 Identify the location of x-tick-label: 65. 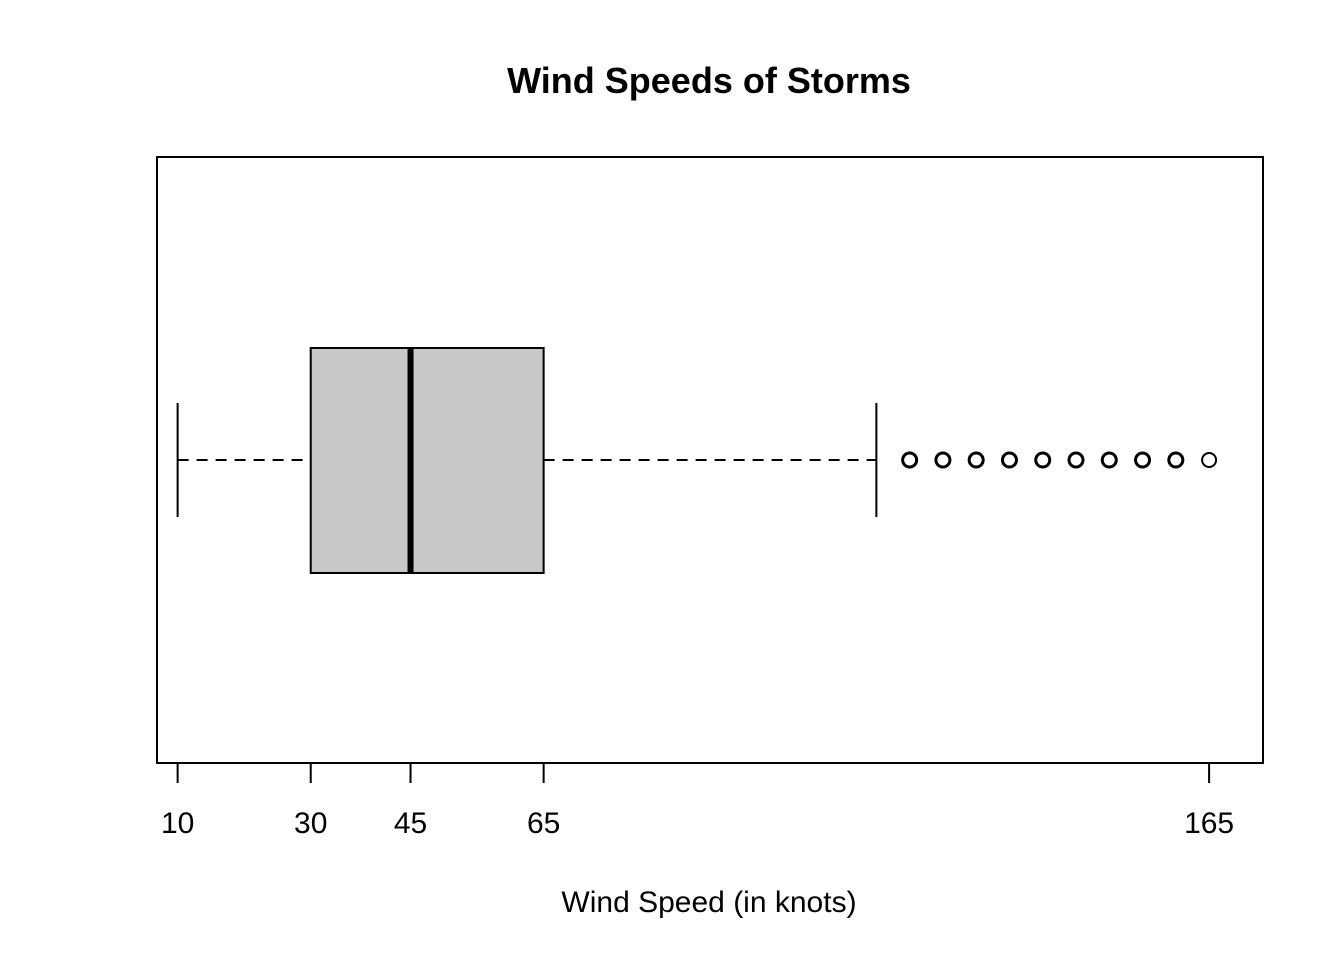
(543, 823).